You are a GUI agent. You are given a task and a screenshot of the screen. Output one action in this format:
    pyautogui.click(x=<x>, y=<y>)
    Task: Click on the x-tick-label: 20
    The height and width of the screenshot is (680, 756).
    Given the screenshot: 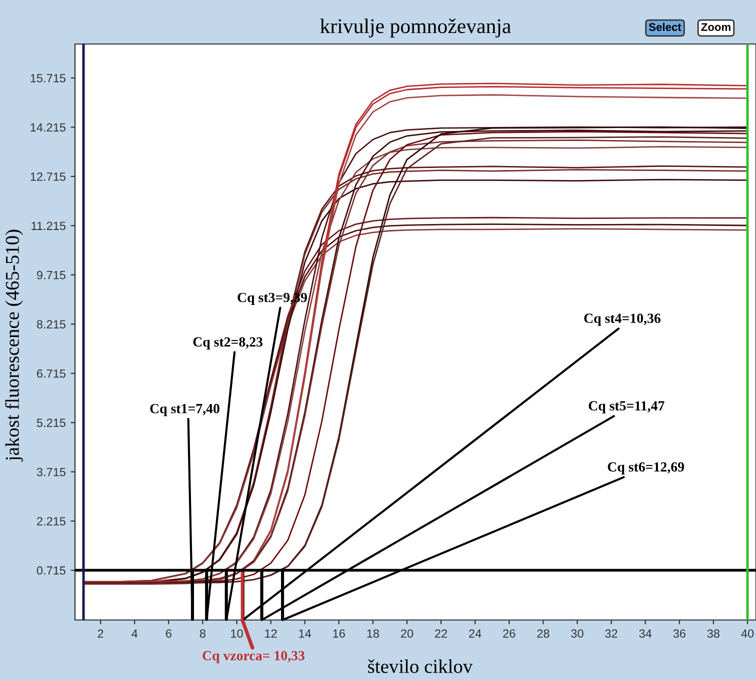 What is the action you would take?
    pyautogui.click(x=407, y=633)
    